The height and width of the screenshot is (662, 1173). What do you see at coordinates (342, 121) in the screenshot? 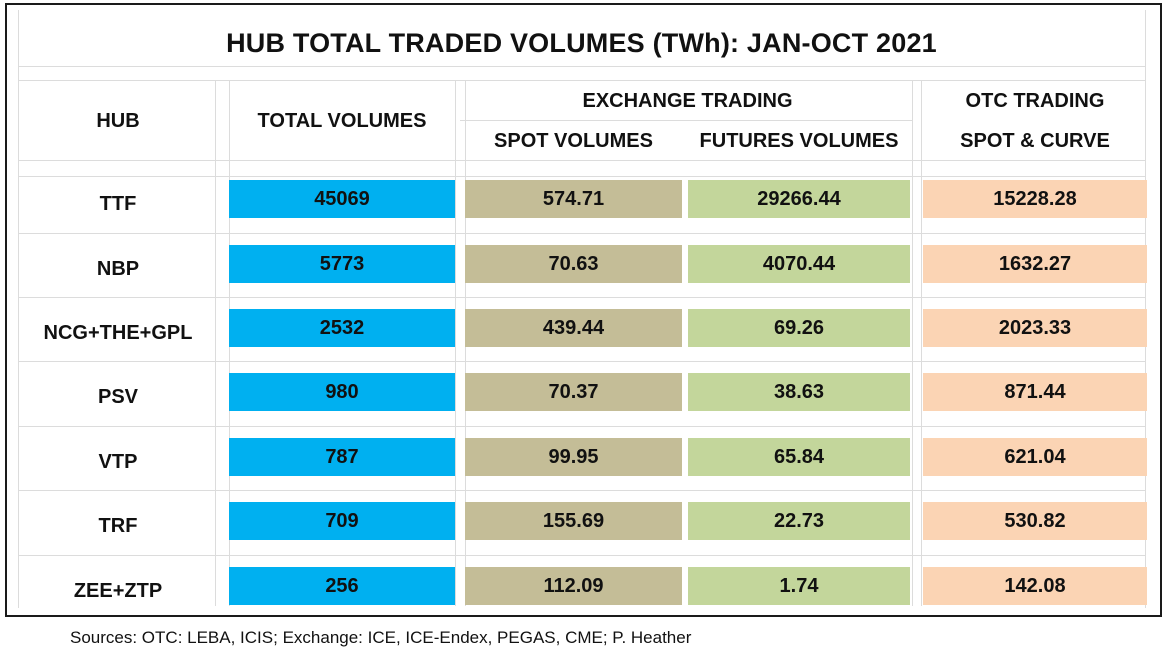
I see `header-total-volumes: TOTAL VOLUMES` at bounding box center [342, 121].